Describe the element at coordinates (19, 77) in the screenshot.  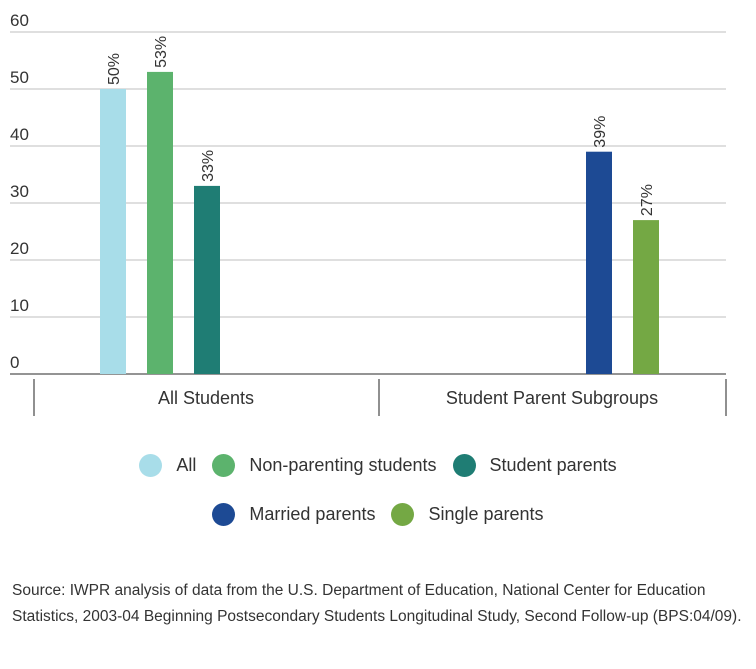
I see `y-tick-label: 50` at that location.